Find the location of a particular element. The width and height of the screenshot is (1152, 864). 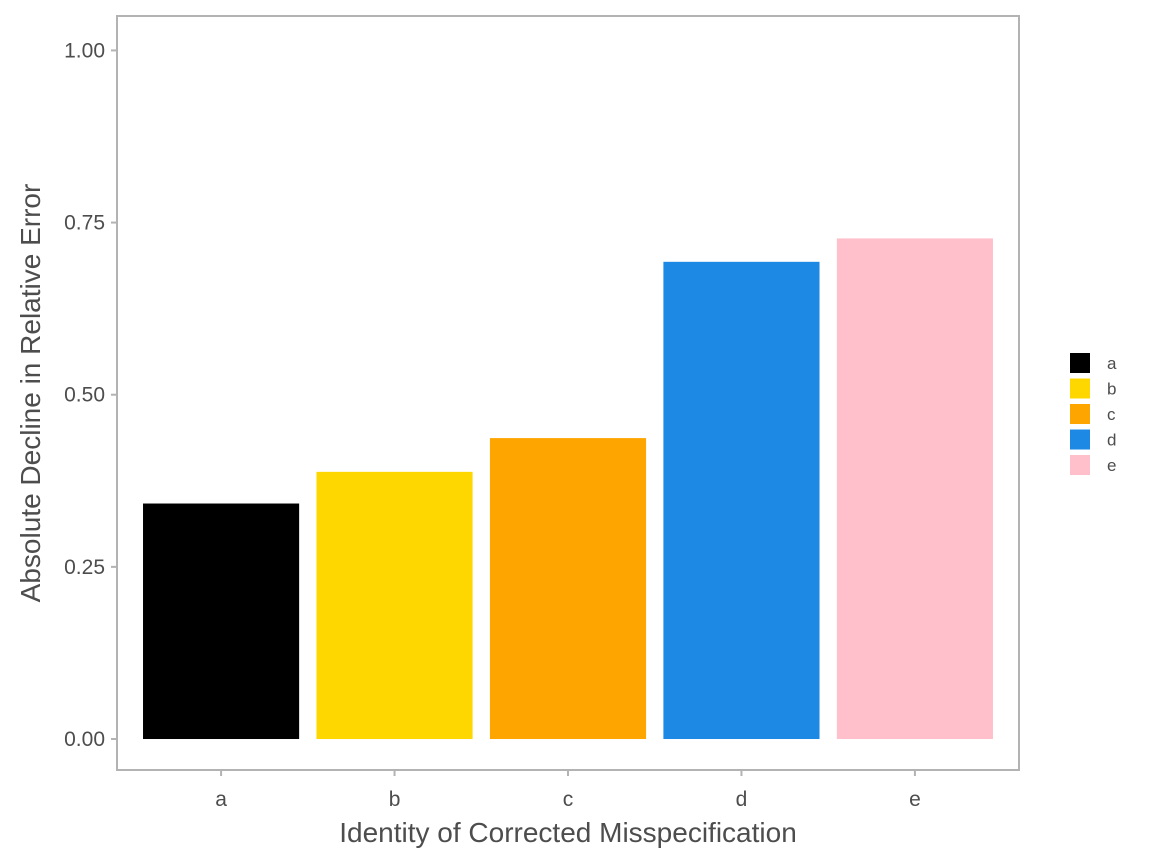

y-tick-label: 1.00 is located at coordinates (84, 50).